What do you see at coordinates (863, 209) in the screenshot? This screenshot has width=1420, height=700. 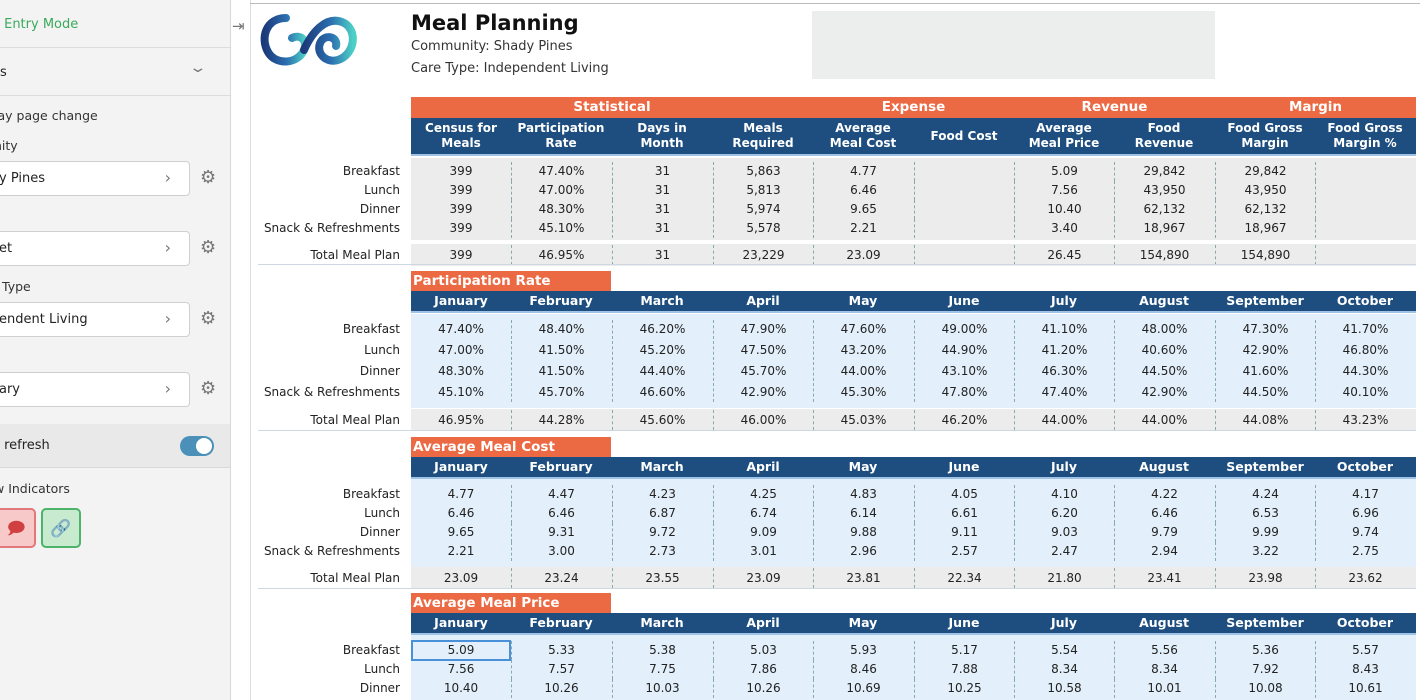 I see `summary-cell: 9.65` at bounding box center [863, 209].